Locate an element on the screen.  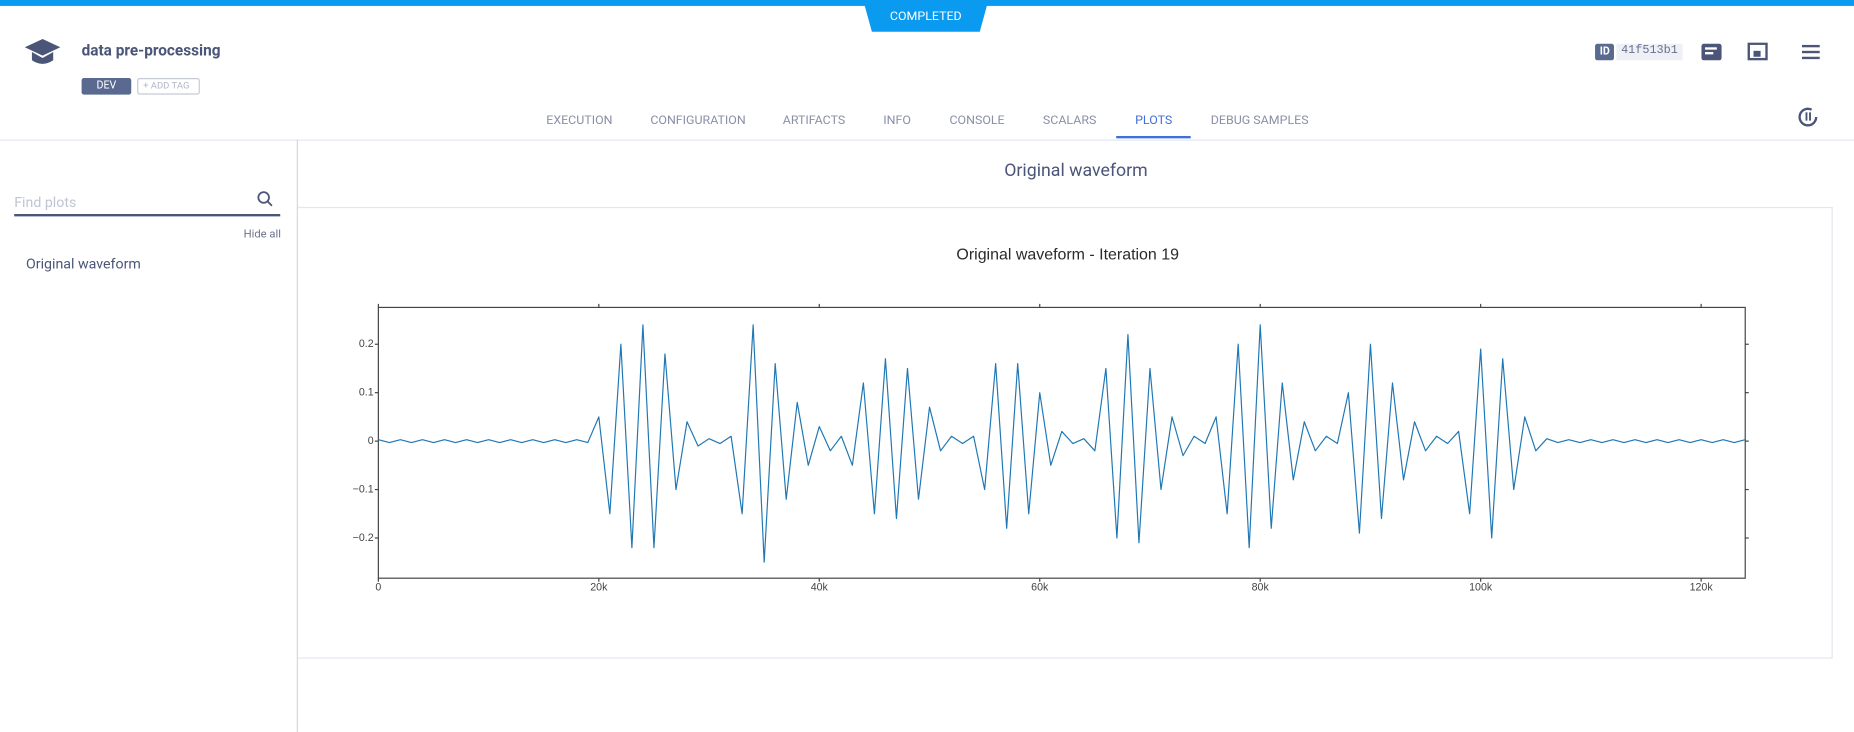
tag: DEV is located at coordinates (106, 86).